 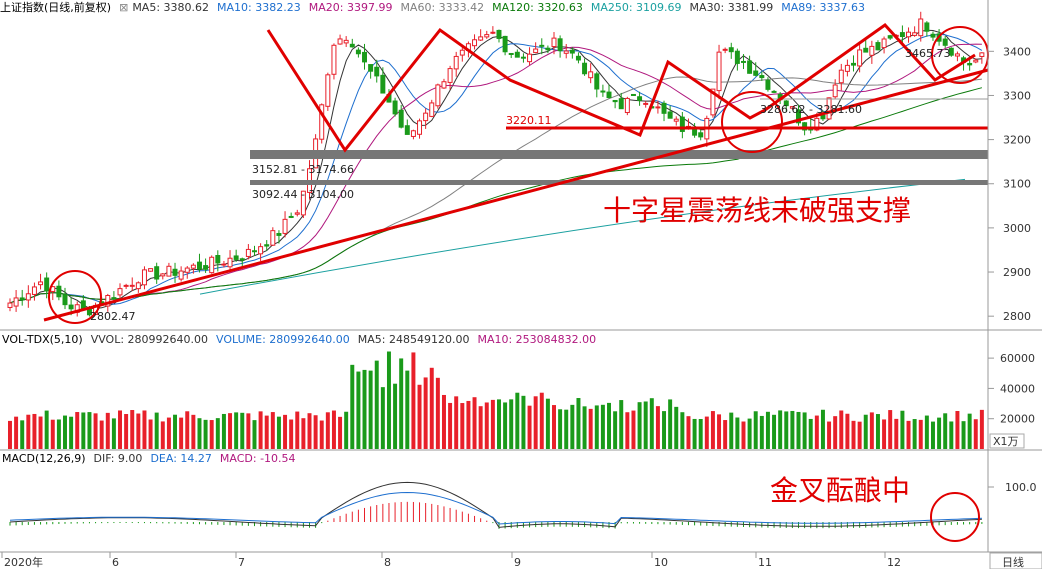 I want to click on x-tick-label: 11, so click(x=765, y=562).